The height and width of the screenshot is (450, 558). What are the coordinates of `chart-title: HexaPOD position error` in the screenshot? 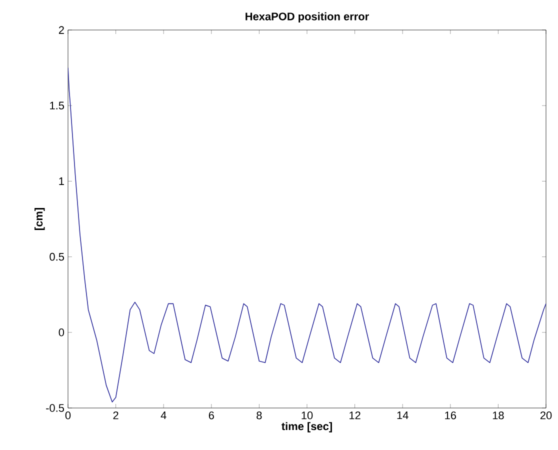 It's located at (307, 17).